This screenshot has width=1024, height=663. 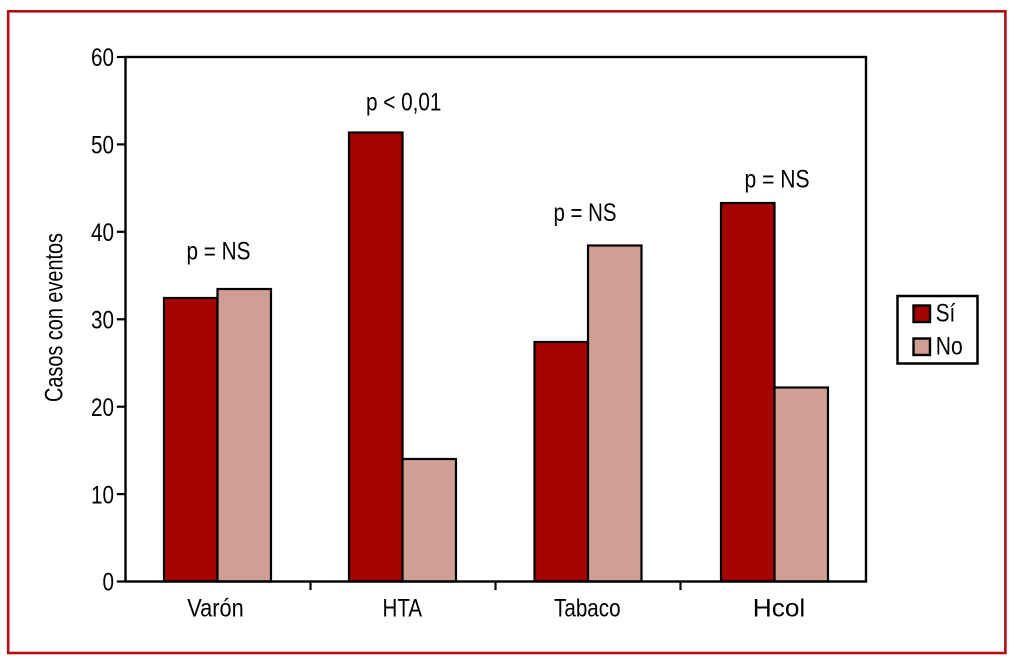 I want to click on svg-text: Sí, so click(x=946, y=314).